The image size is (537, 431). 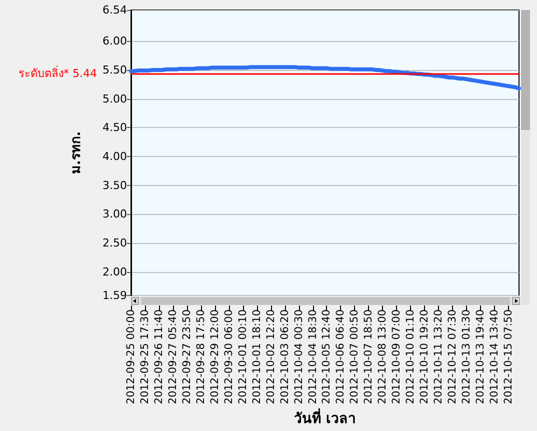 I want to click on x-tick-label: 2012-09-28 17:50, so click(x=200, y=356).